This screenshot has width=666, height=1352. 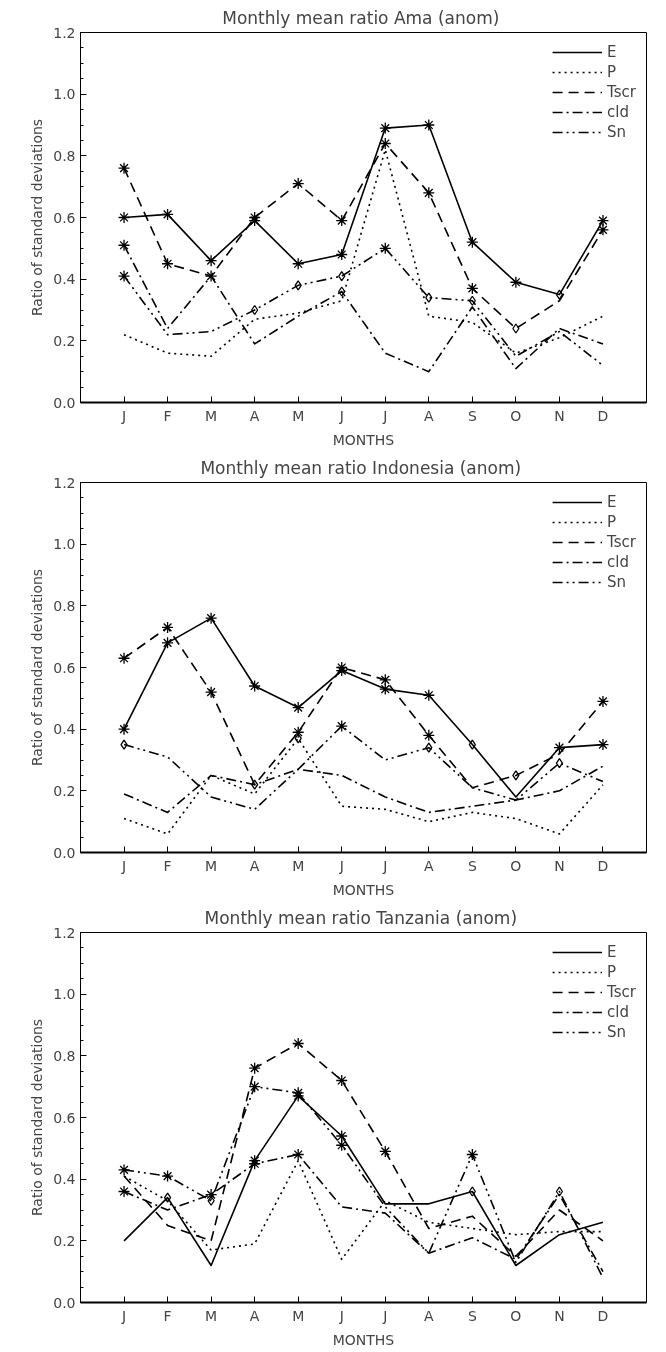 What do you see at coordinates (361, 17) in the screenshot?
I see `chart-title: Monthly mean ratio Ama (anom)` at bounding box center [361, 17].